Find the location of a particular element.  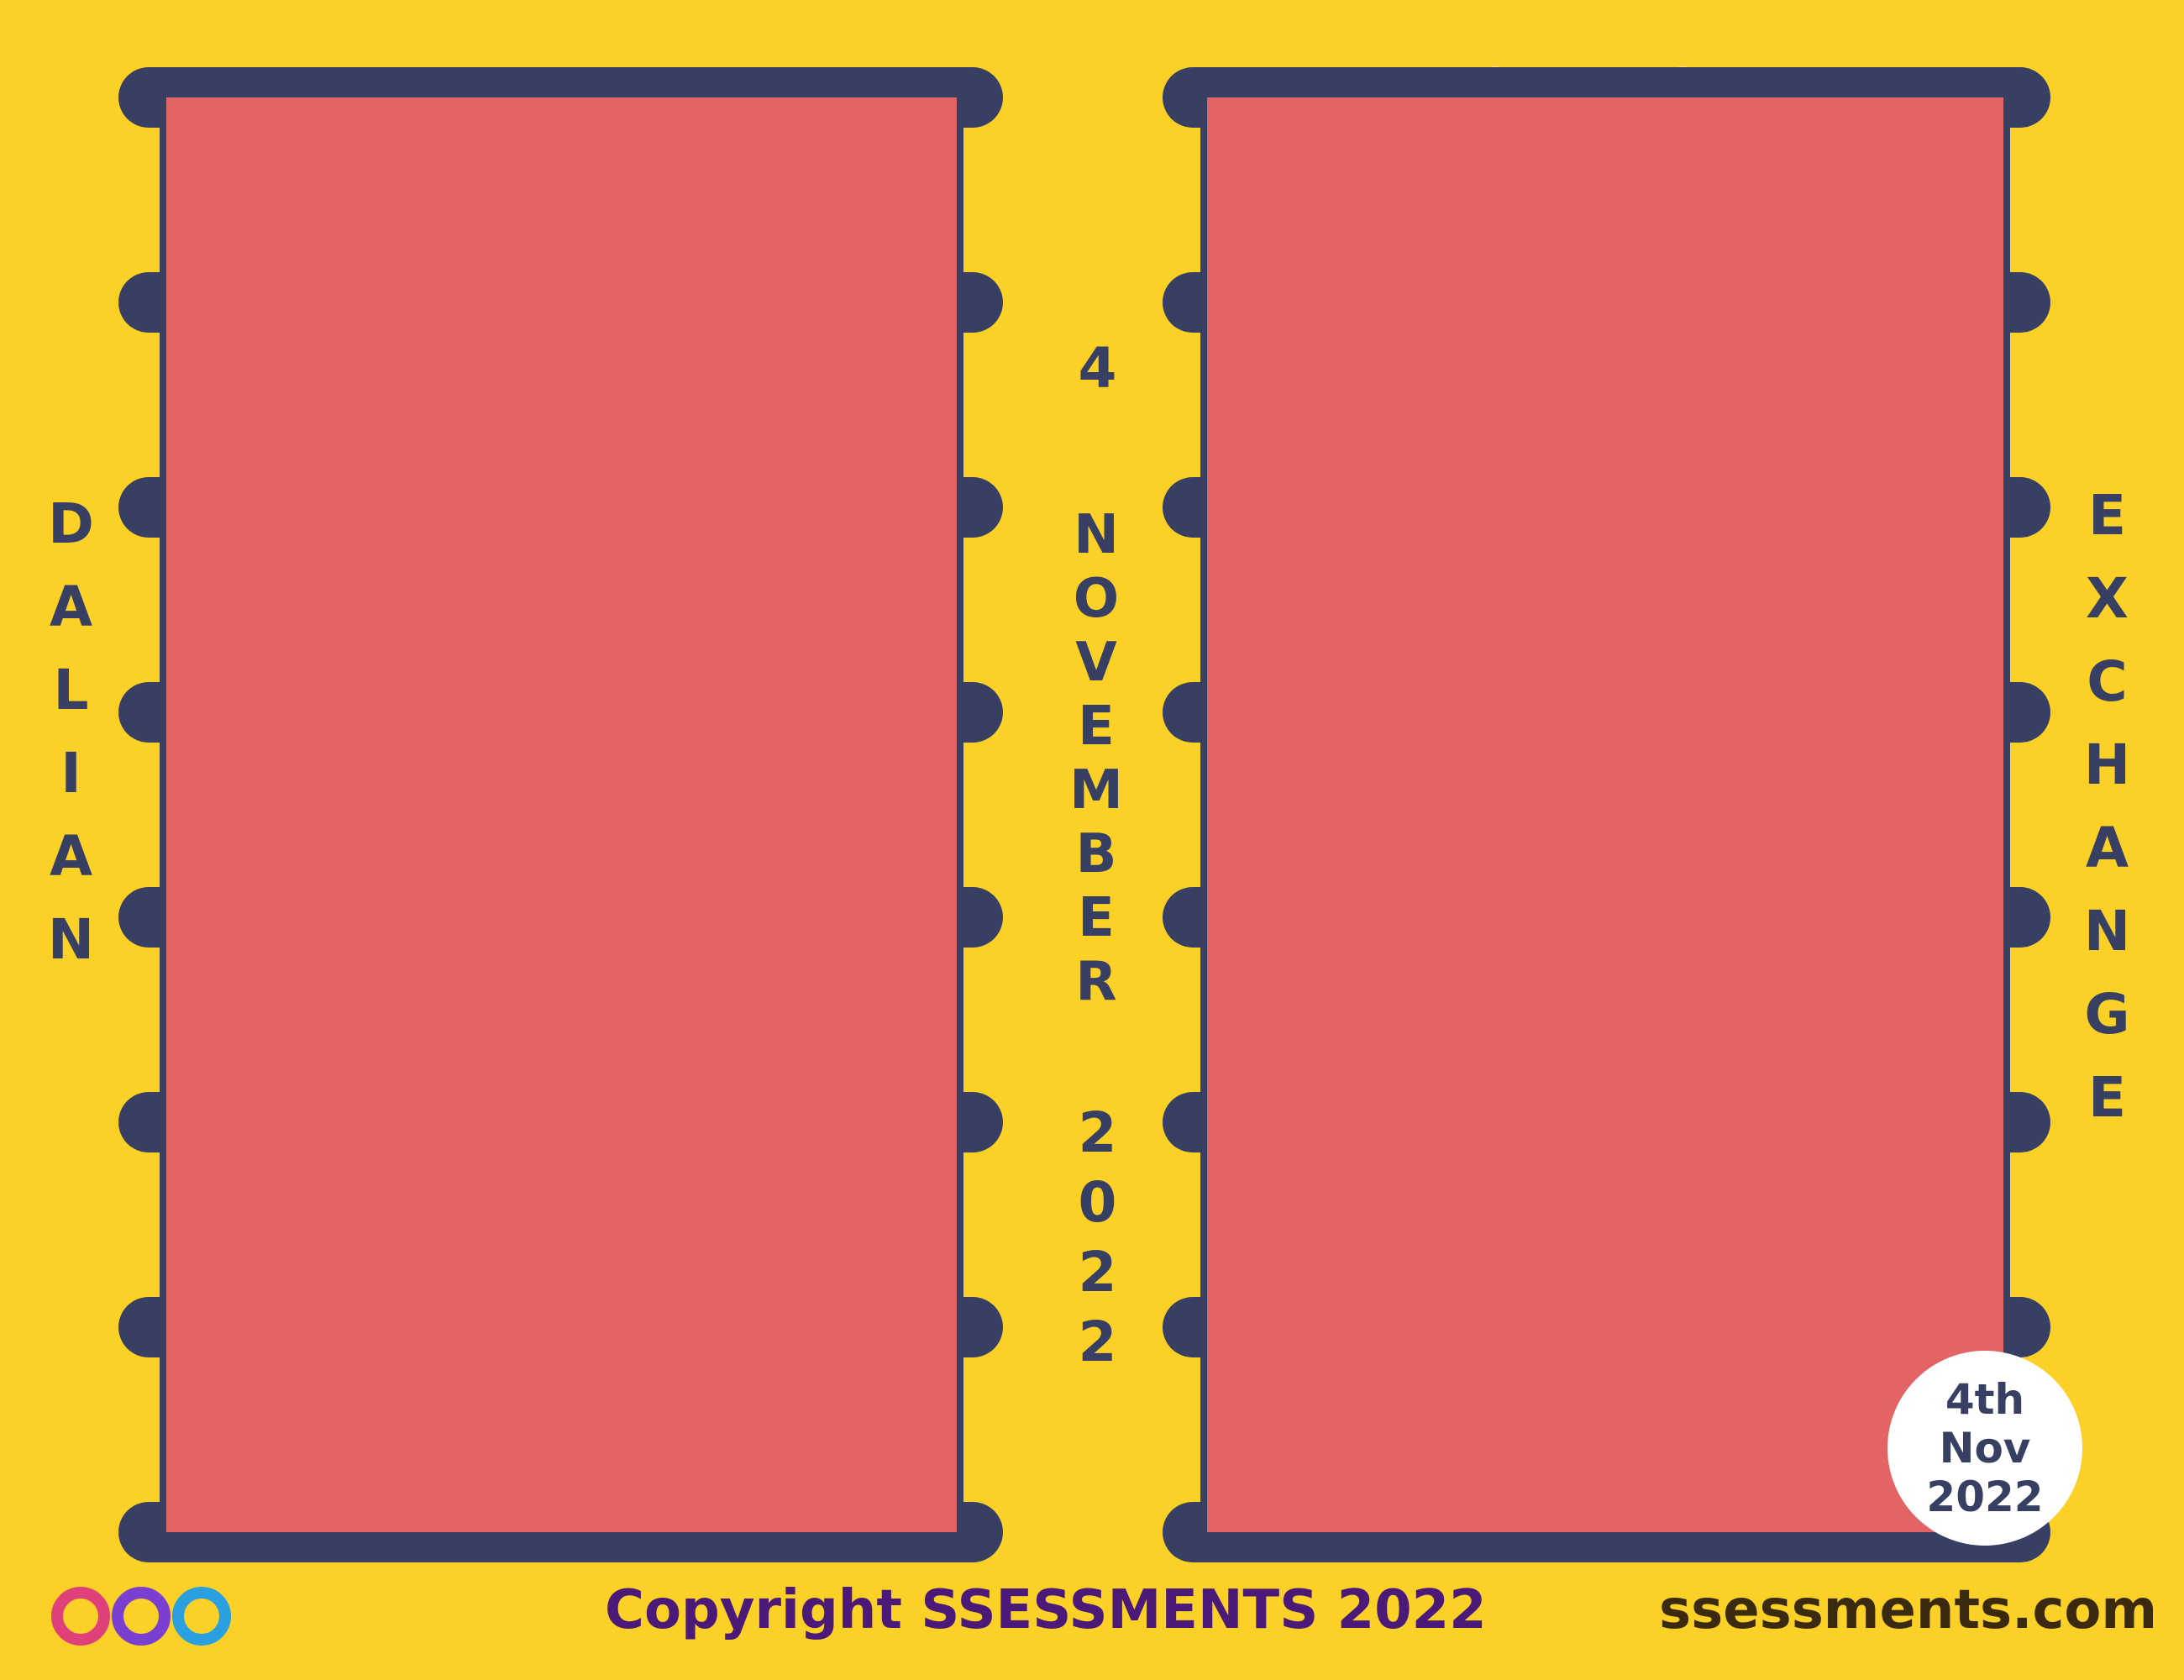

date-month: NOVEMBER is located at coordinates (1096, 759).